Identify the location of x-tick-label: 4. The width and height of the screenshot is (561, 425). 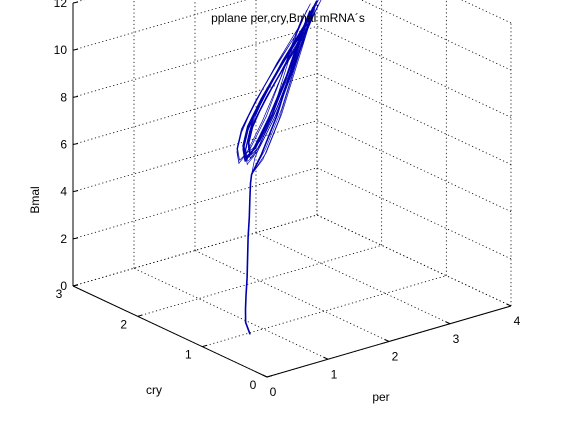
(517, 321).